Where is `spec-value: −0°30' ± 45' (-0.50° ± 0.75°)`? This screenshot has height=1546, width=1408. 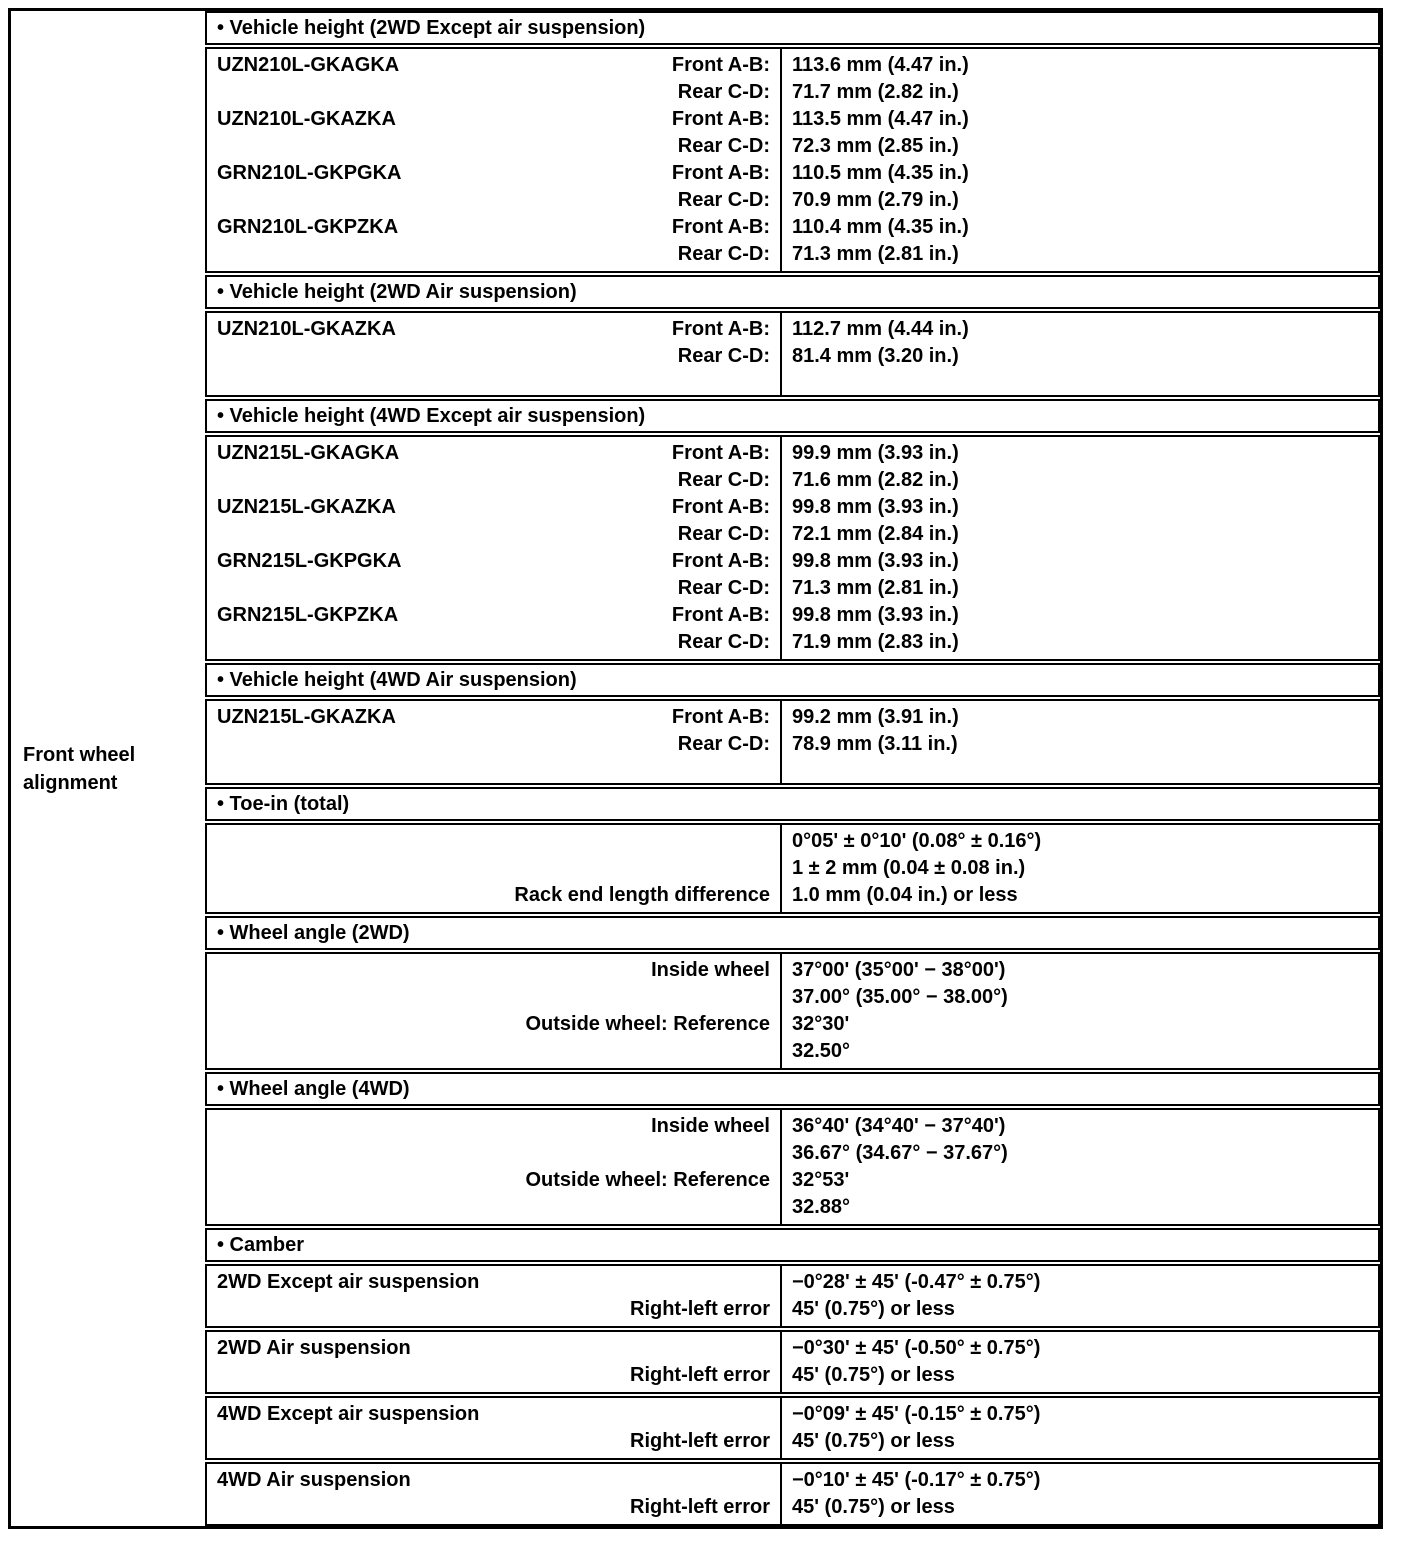 spec-value: −0°30' ± 45' (-0.50° ± 0.75°) is located at coordinates (916, 1348).